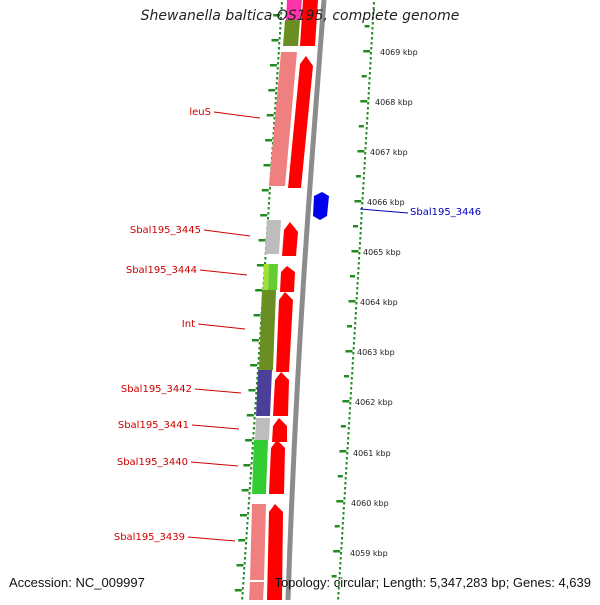 Image resolution: width=600 pixels, height=605 pixels. I want to click on gene-label-3439: Sbal195_3439, so click(149, 537).